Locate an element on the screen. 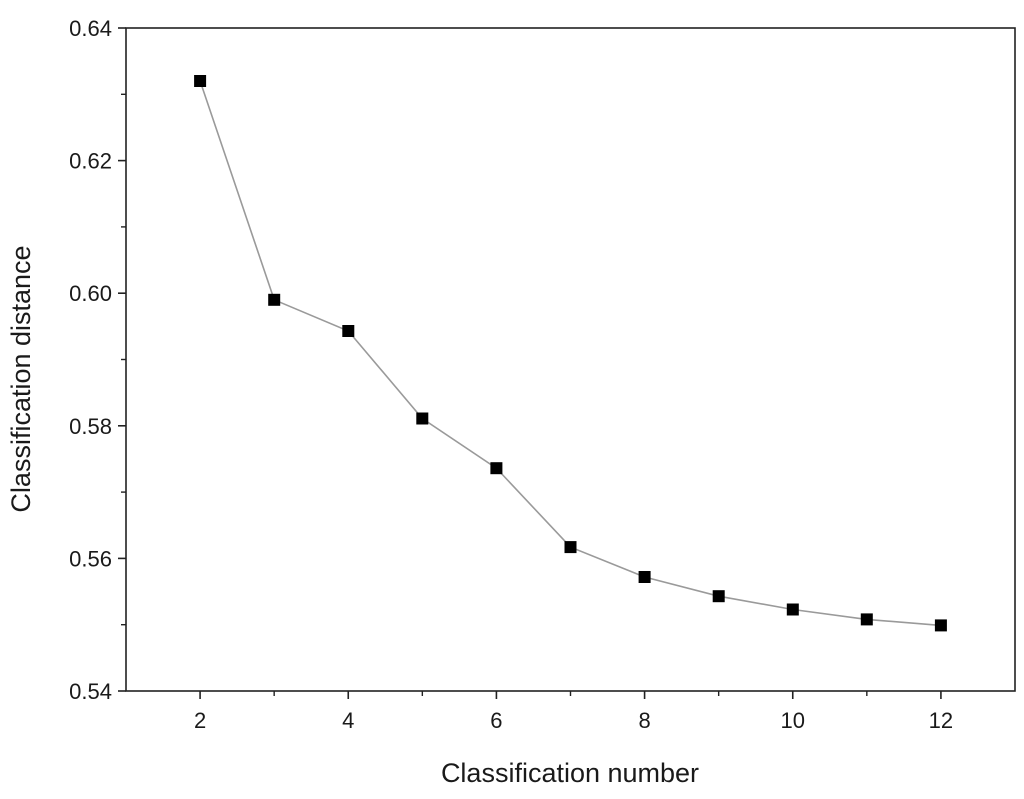 The image size is (1024, 799). x-tick-label: 12 is located at coordinates (941, 720).